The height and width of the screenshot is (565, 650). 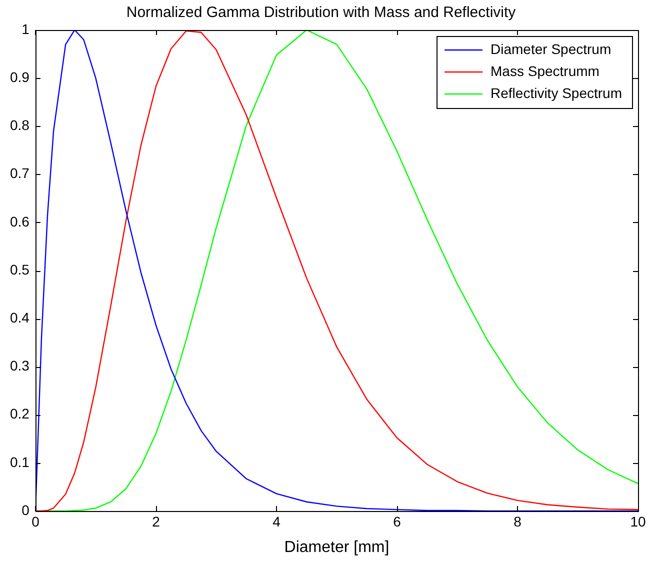 What do you see at coordinates (20, 414) in the screenshot?
I see `y-tick-label: 0.2` at bounding box center [20, 414].